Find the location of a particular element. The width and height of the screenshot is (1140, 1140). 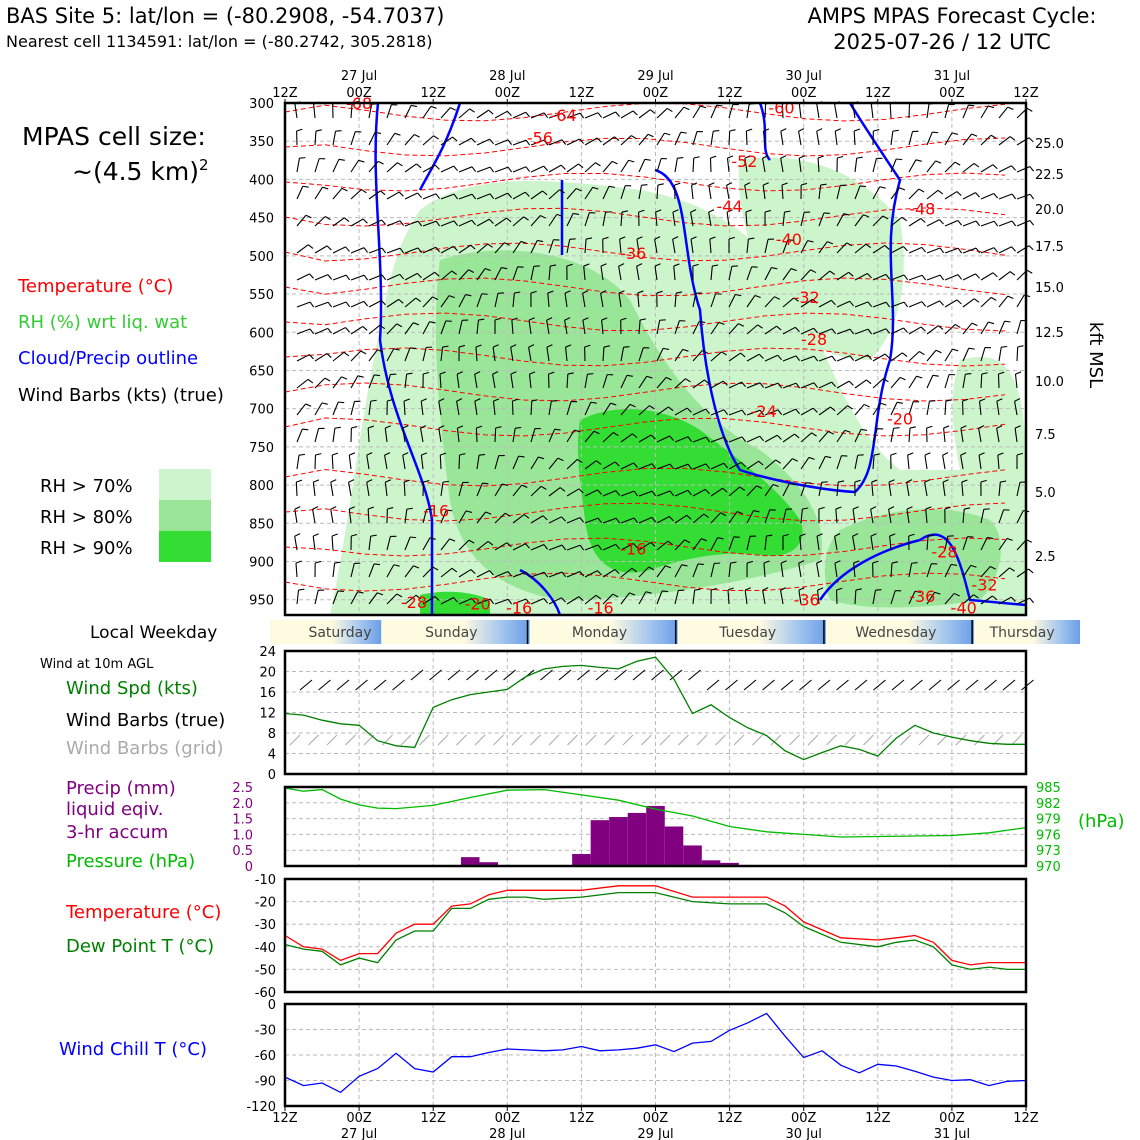

kft-tick-label: 22.5 is located at coordinates (1049, 175).